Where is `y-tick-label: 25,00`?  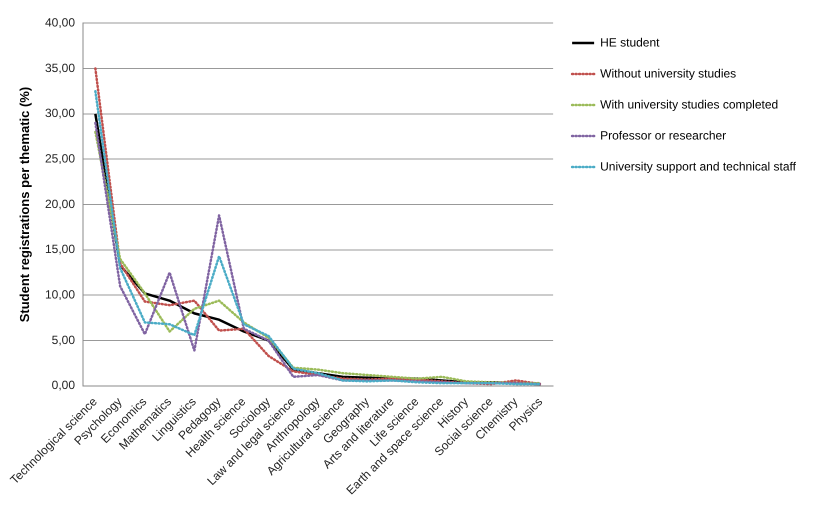 y-tick-label: 25,00 is located at coordinates (60, 159).